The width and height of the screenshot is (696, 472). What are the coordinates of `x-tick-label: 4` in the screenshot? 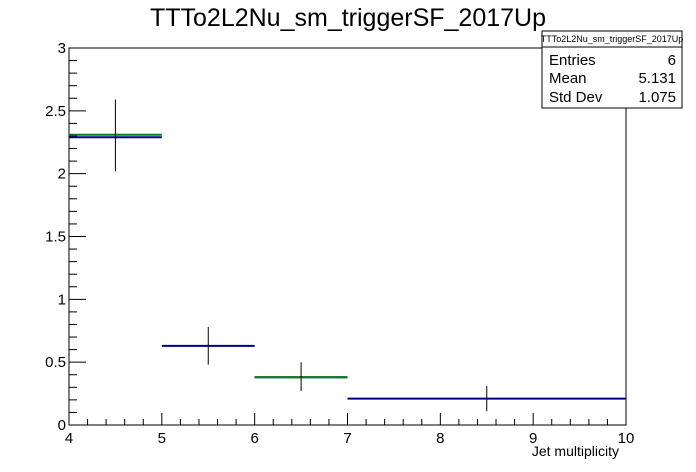 It's located at (69, 438).